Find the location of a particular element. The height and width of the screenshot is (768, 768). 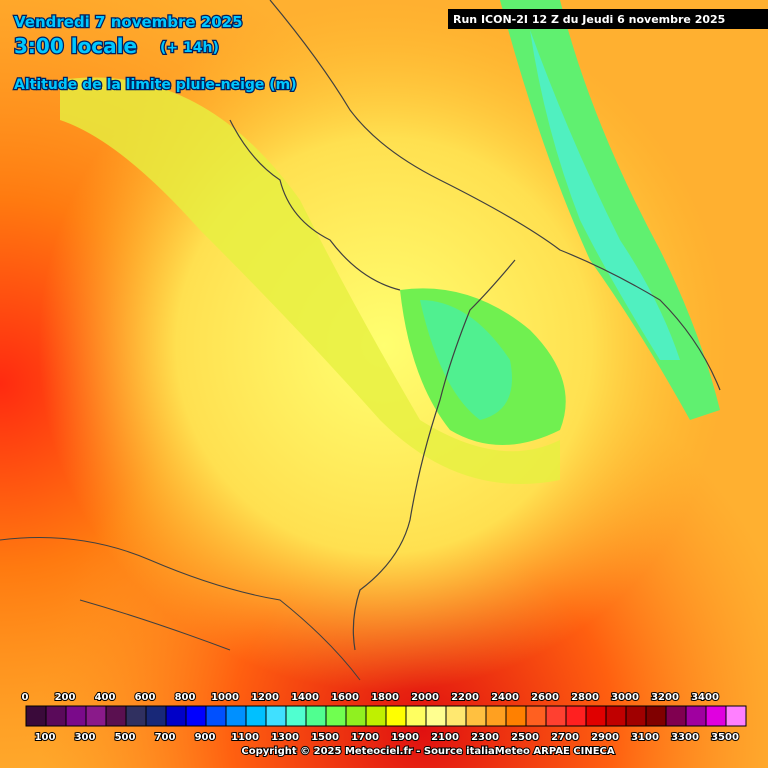

legend-label: 2500 is located at coordinates (525, 737).